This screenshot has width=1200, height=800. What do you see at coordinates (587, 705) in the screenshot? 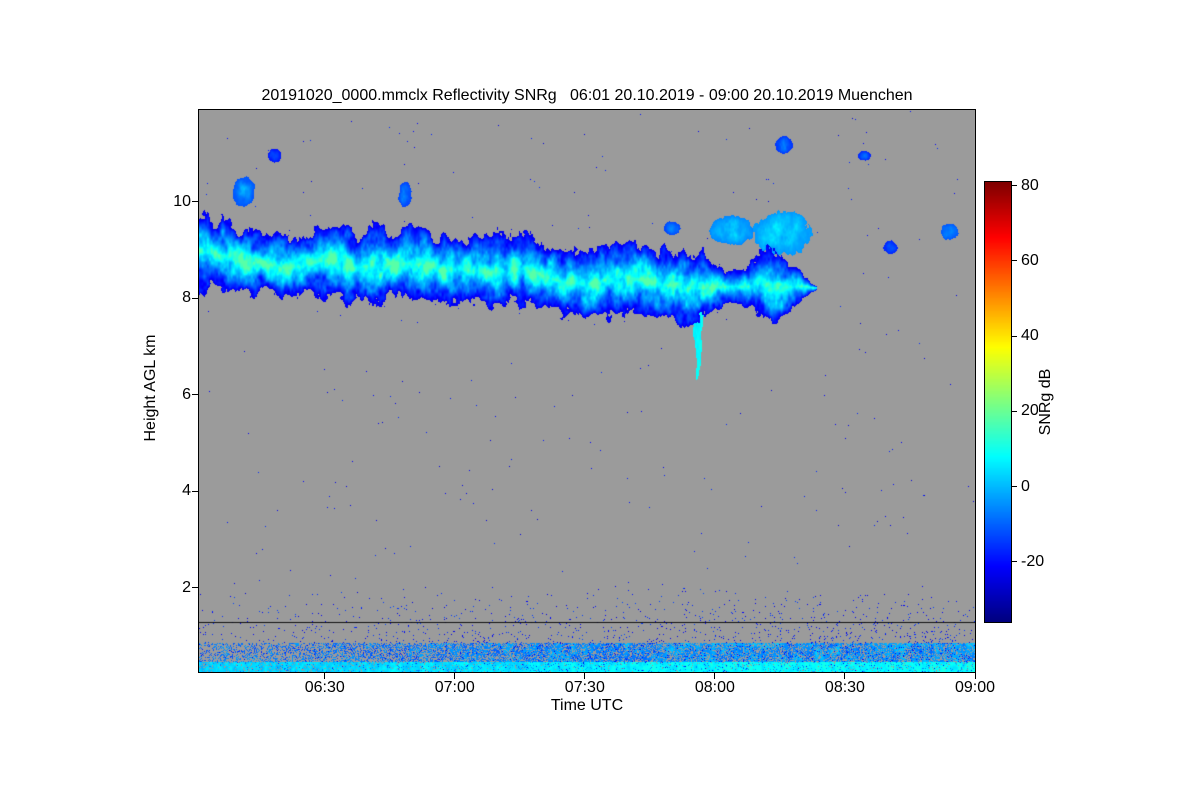
I see `x-axis-label: Time UTC` at bounding box center [587, 705].